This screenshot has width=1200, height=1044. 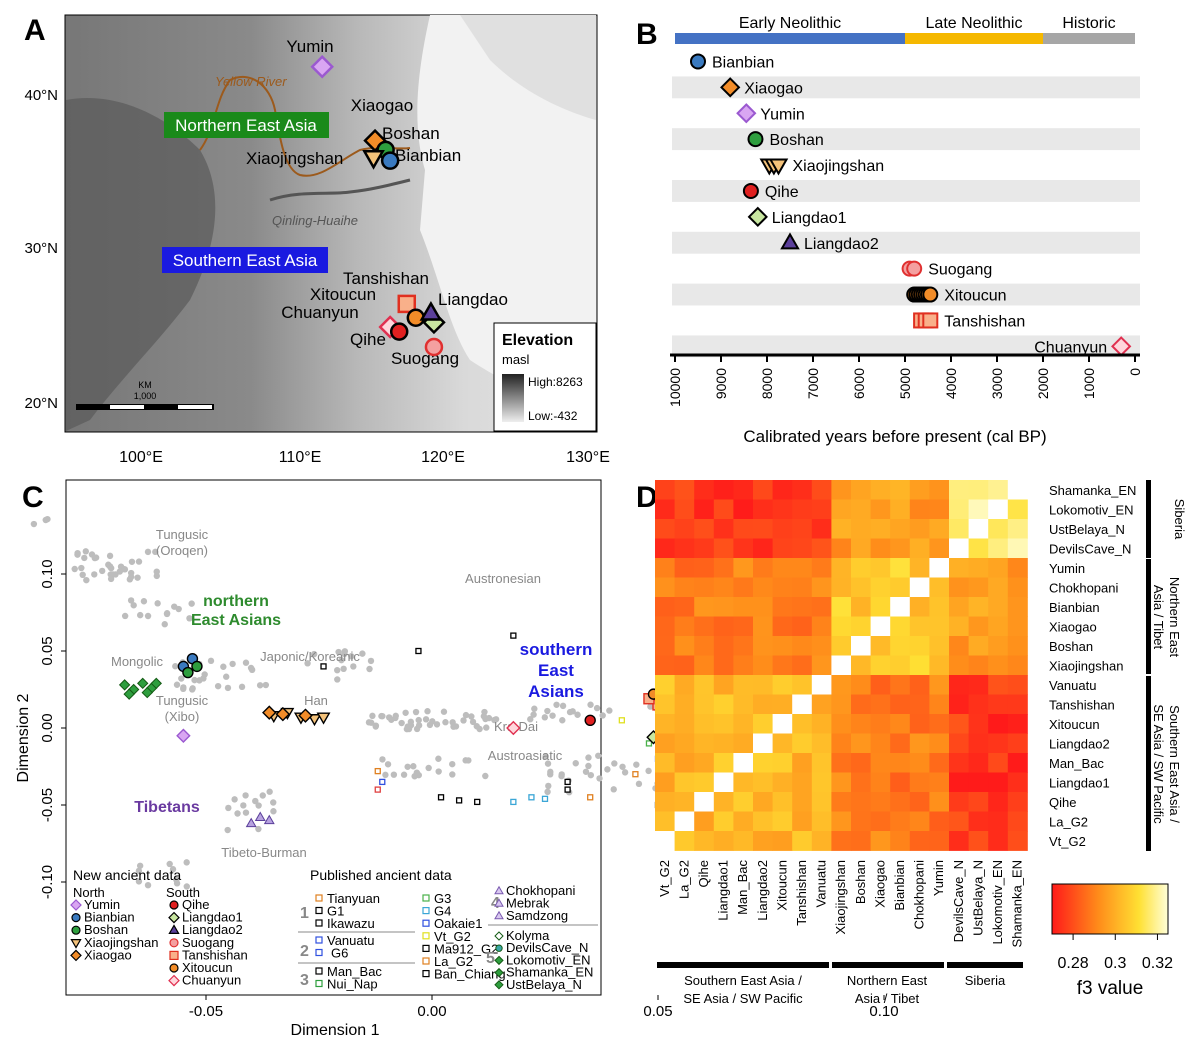 What do you see at coordinates (743, 62) in the screenshot?
I see `timeline-label-bianbian: Bianbian` at bounding box center [743, 62].